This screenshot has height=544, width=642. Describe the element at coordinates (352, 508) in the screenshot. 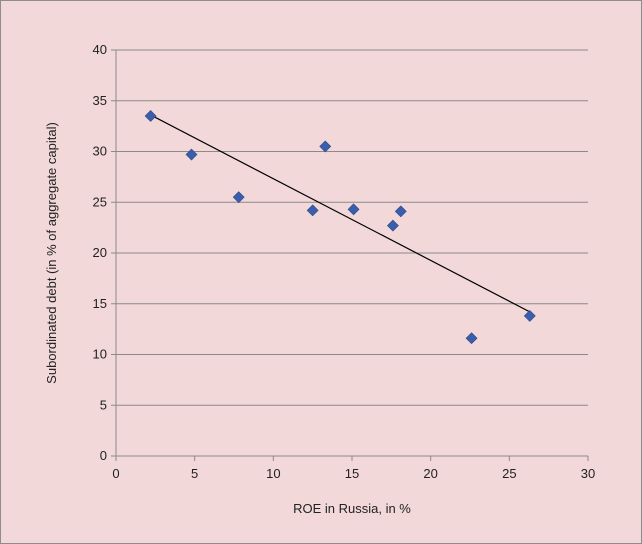

I see `x-axis-label: ROE in Russia, in %` at that location.